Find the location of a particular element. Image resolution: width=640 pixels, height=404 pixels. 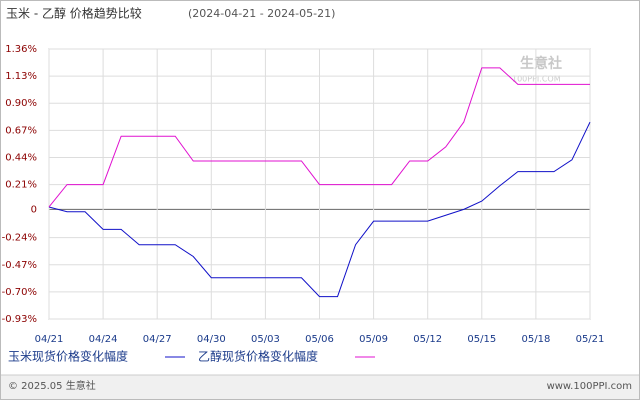

y-tick-label: 0.21% is located at coordinates (21, 185).